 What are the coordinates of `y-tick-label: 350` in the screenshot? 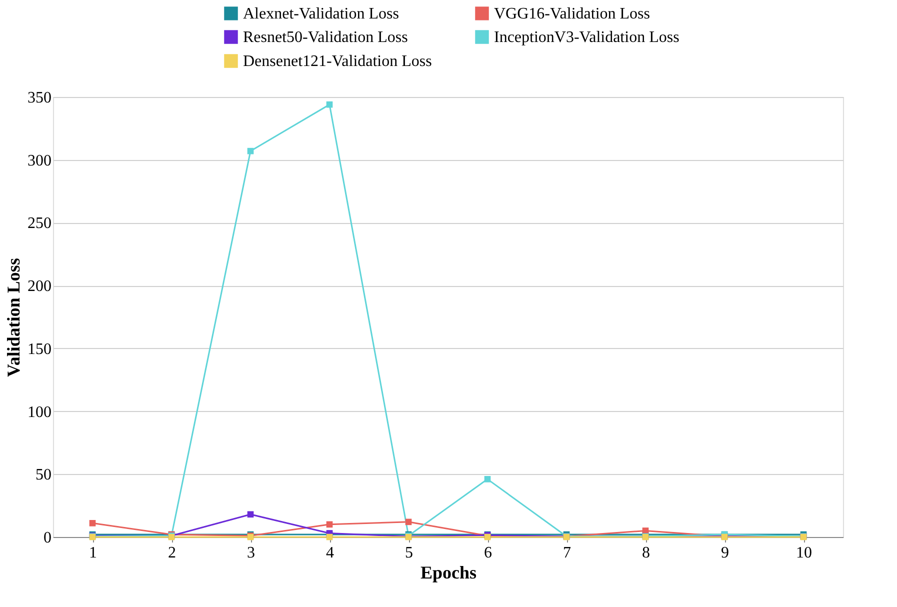 It's located at (40, 98).